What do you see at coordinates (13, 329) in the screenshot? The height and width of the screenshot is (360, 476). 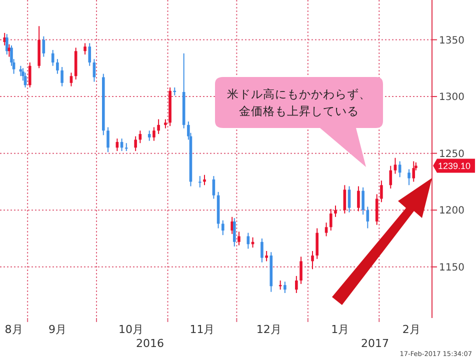 I see `x-tick-label: 8月` at bounding box center [13, 329].